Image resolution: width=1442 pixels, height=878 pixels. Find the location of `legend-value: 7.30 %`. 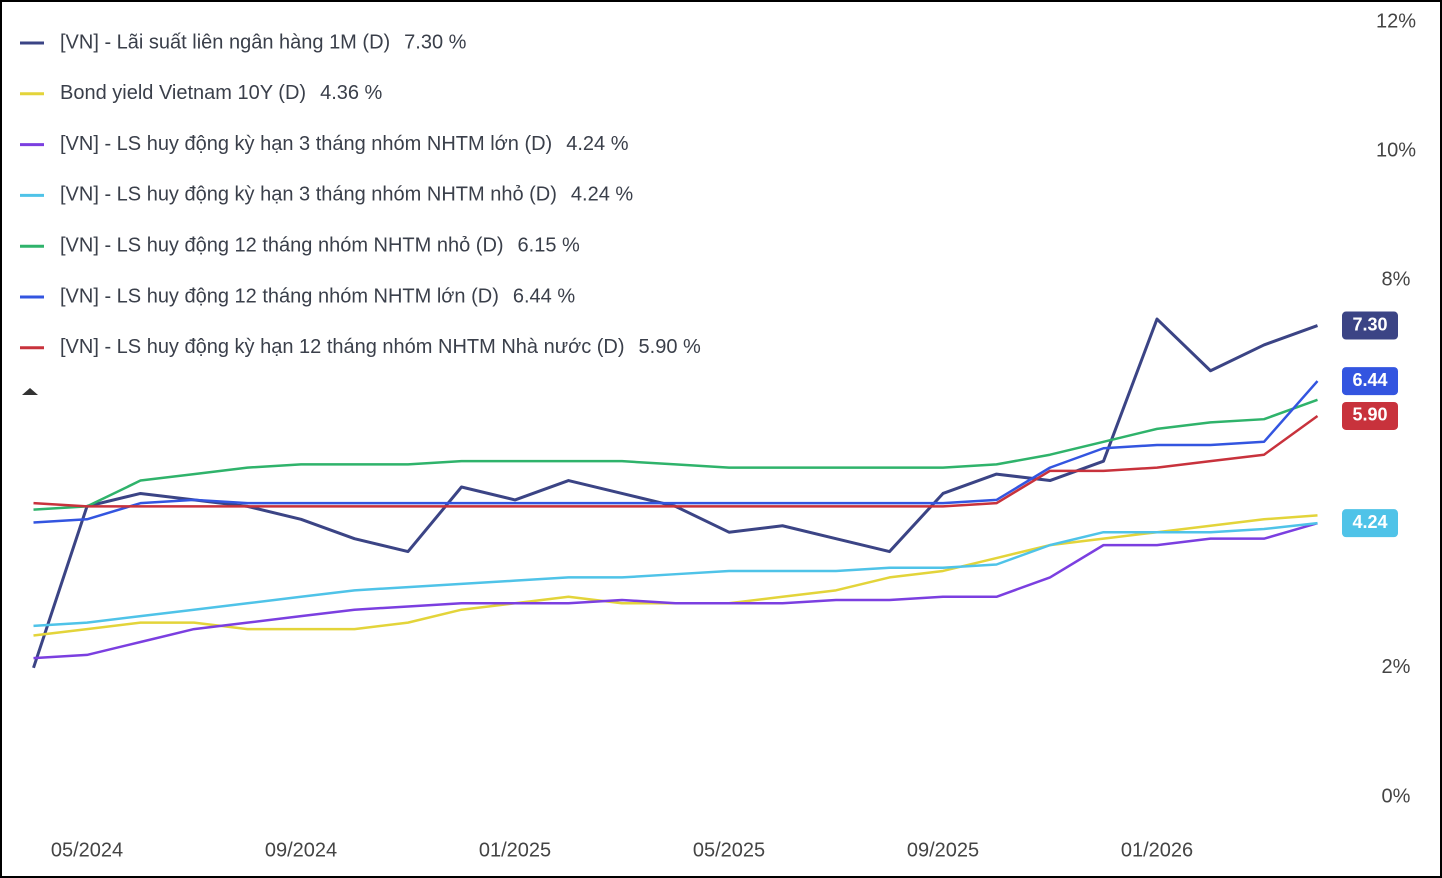

legend-value: 7.30 % is located at coordinates (435, 42).